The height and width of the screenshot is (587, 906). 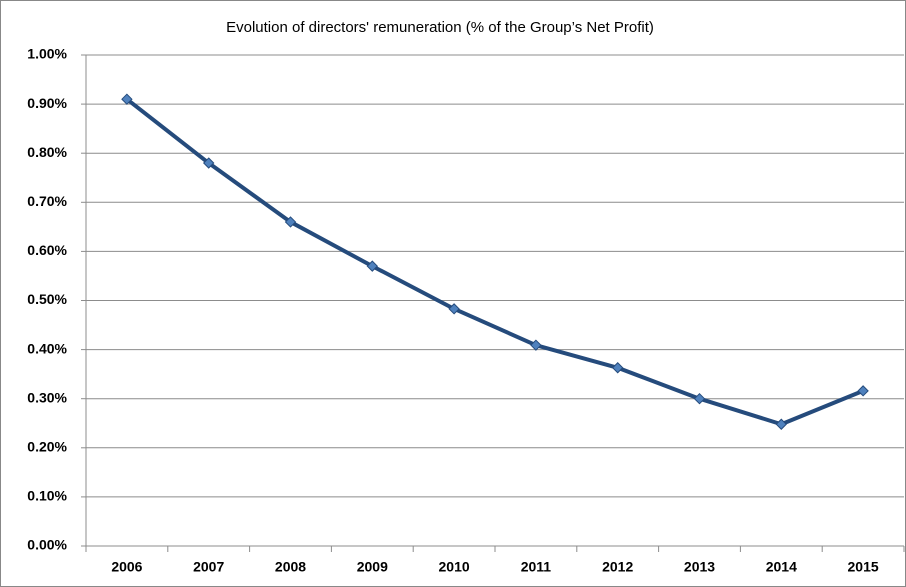 What do you see at coordinates (536, 567) in the screenshot?
I see `x-tick-label: 2011` at bounding box center [536, 567].